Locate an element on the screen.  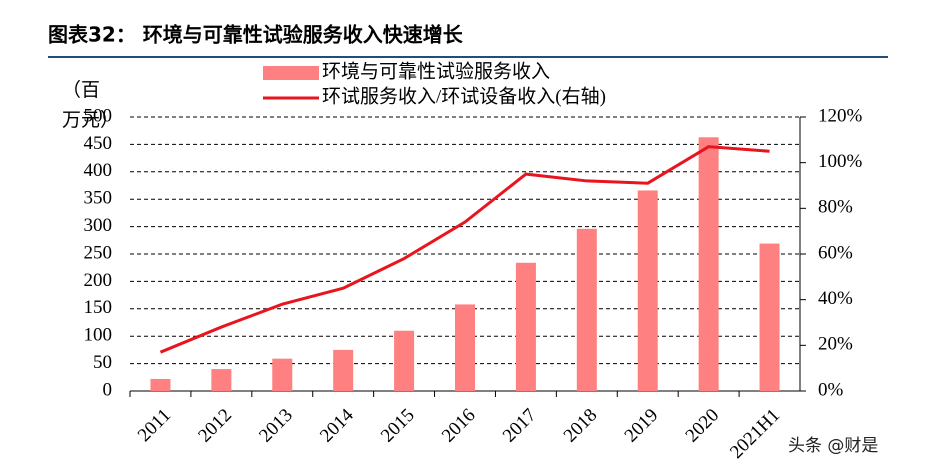
y2-tick-label: 100% is located at coordinates (840, 161).